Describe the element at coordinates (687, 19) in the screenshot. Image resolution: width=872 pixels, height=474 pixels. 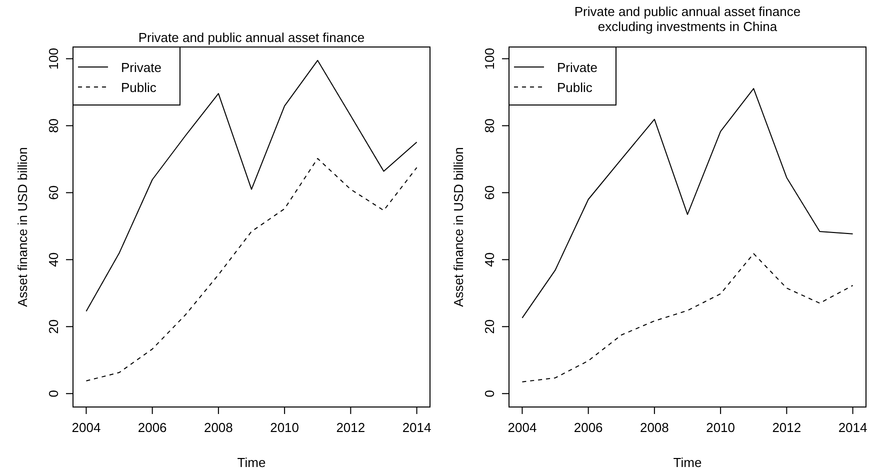
I see `chart-title: Private and public annual asset finance excluding investments in China` at that location.